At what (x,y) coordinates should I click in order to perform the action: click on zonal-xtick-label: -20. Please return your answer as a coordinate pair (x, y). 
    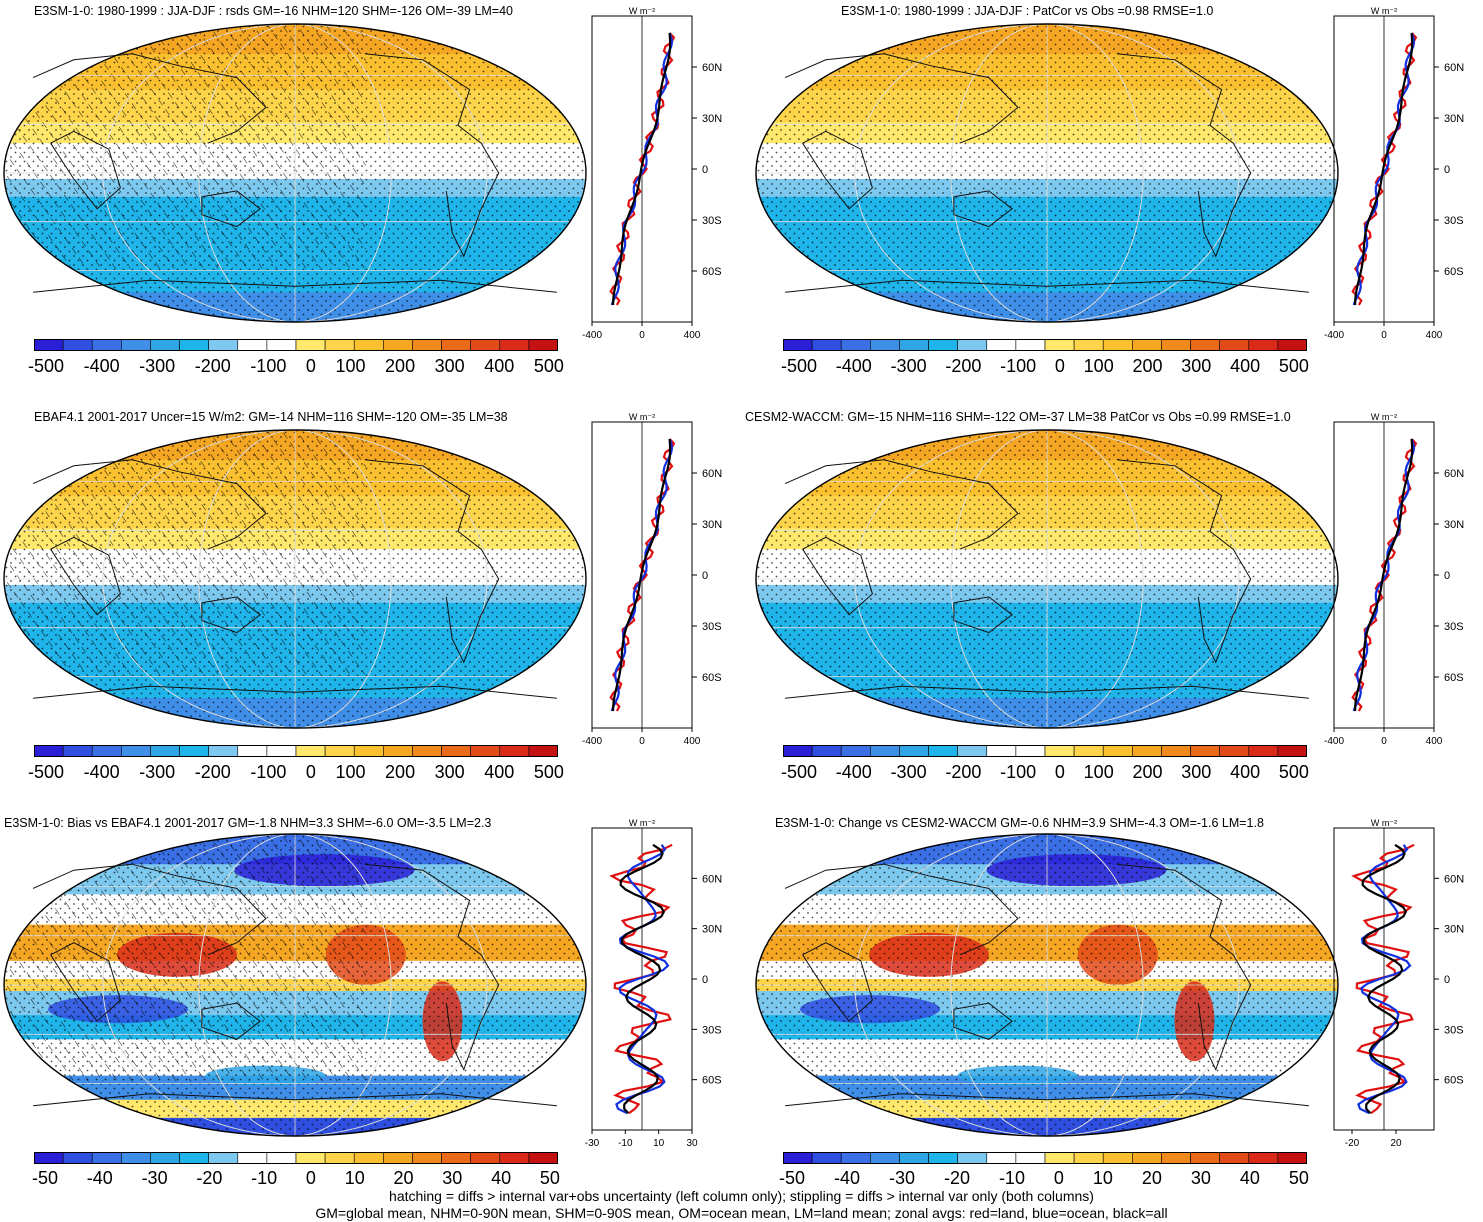
    Looking at the image, I should click on (1352, 1143).